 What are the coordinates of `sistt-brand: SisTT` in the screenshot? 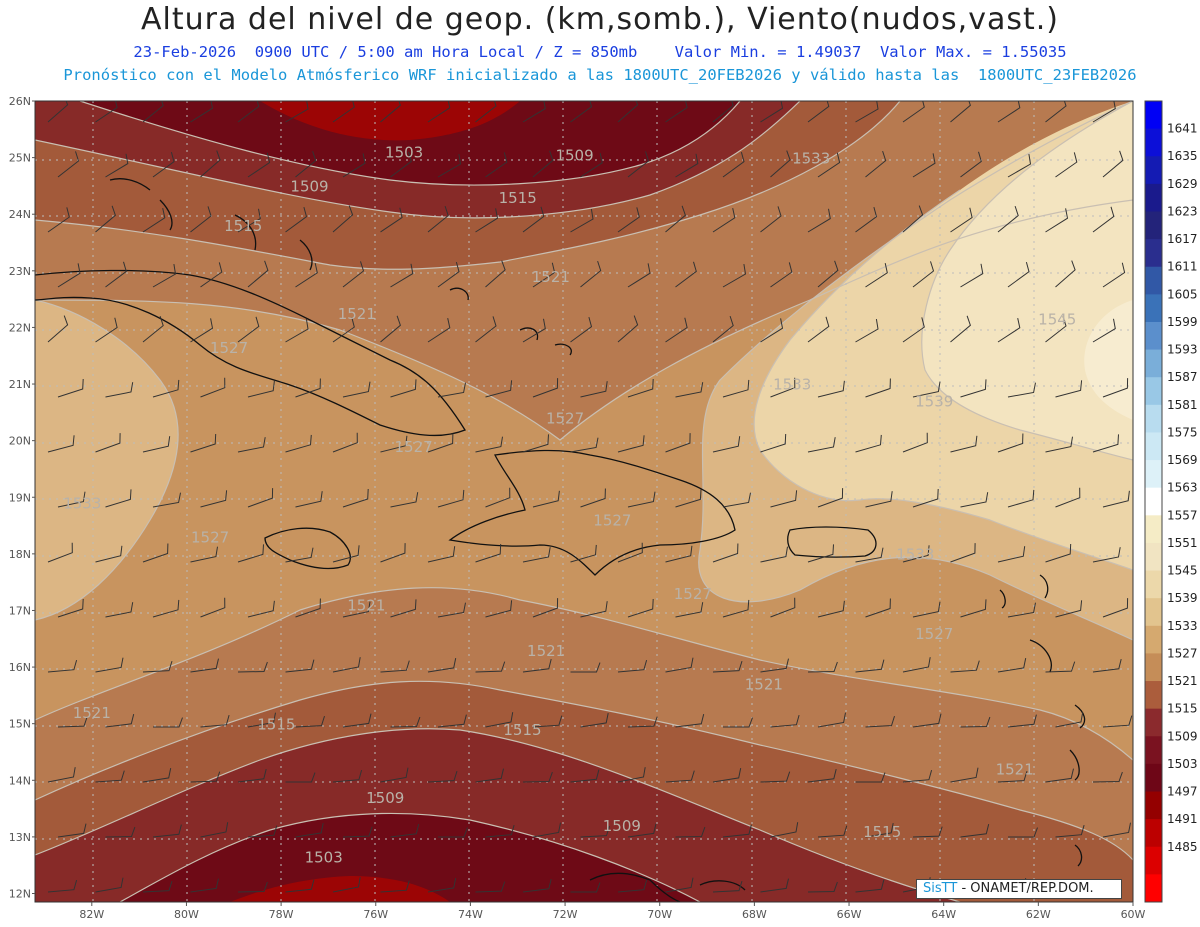 It's located at (940, 888).